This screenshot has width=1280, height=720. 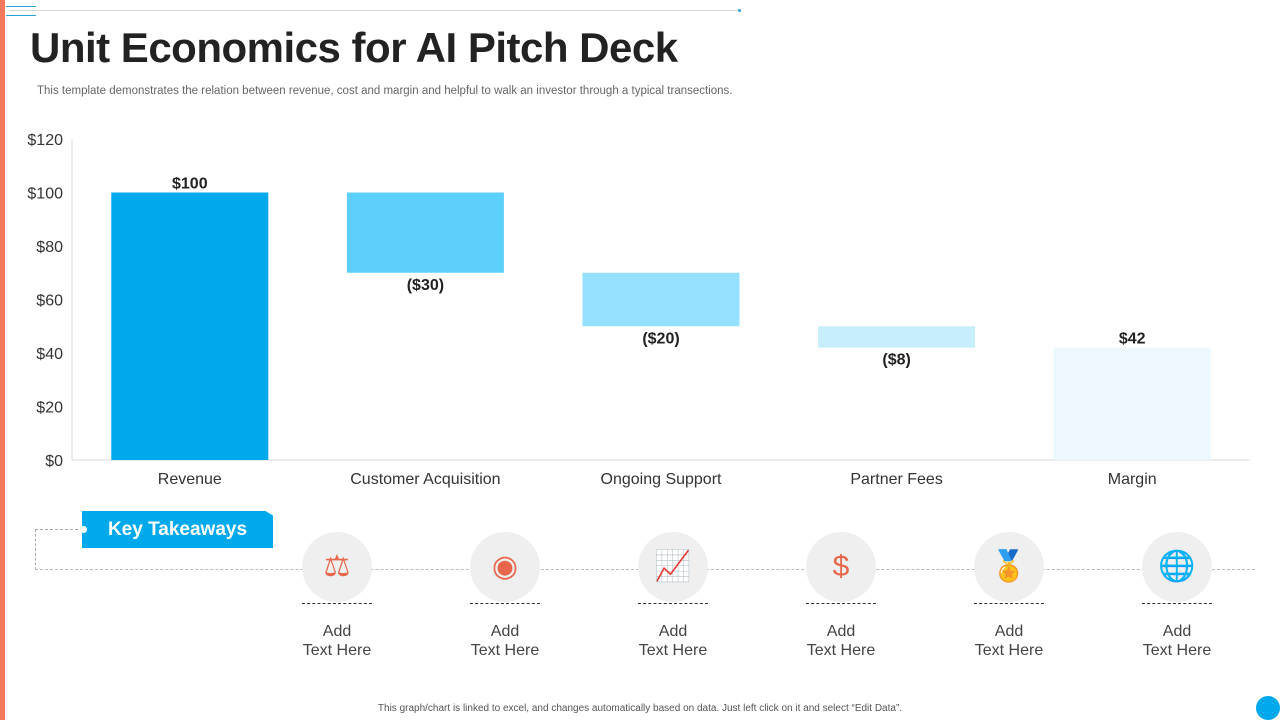 I want to click on page-title: Unit Economics for AI Pitch Deck, so click(x=354, y=47).